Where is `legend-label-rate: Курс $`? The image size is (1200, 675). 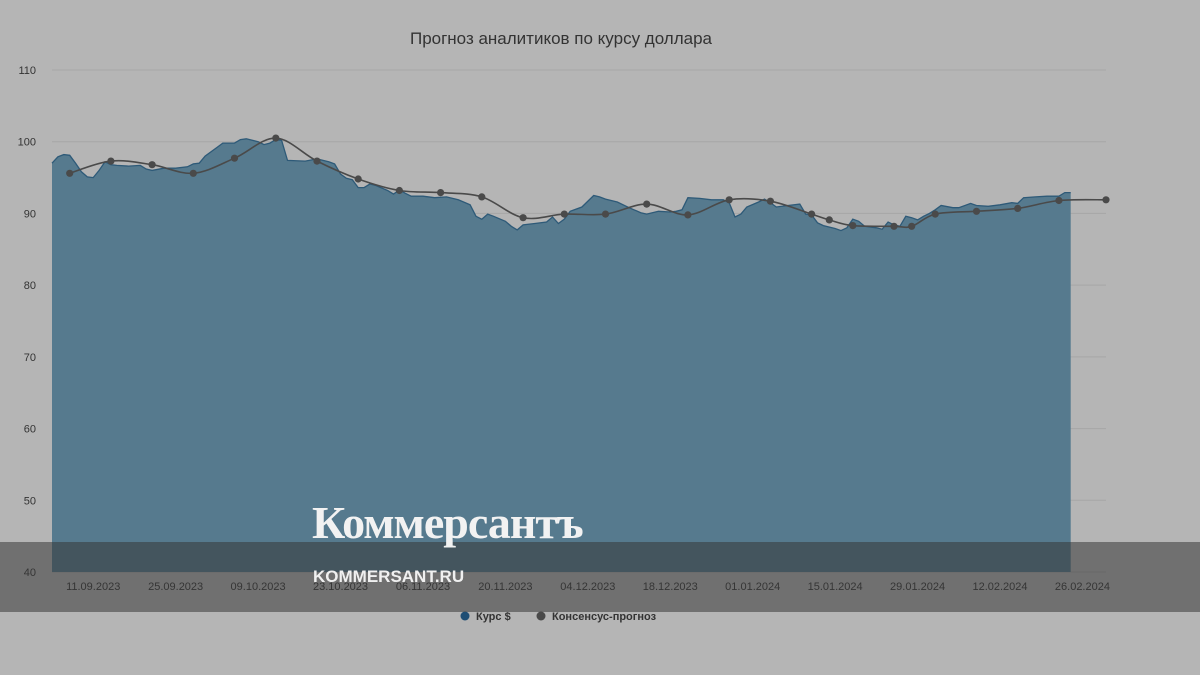
legend-label-rate: Курс $ is located at coordinates (493, 617).